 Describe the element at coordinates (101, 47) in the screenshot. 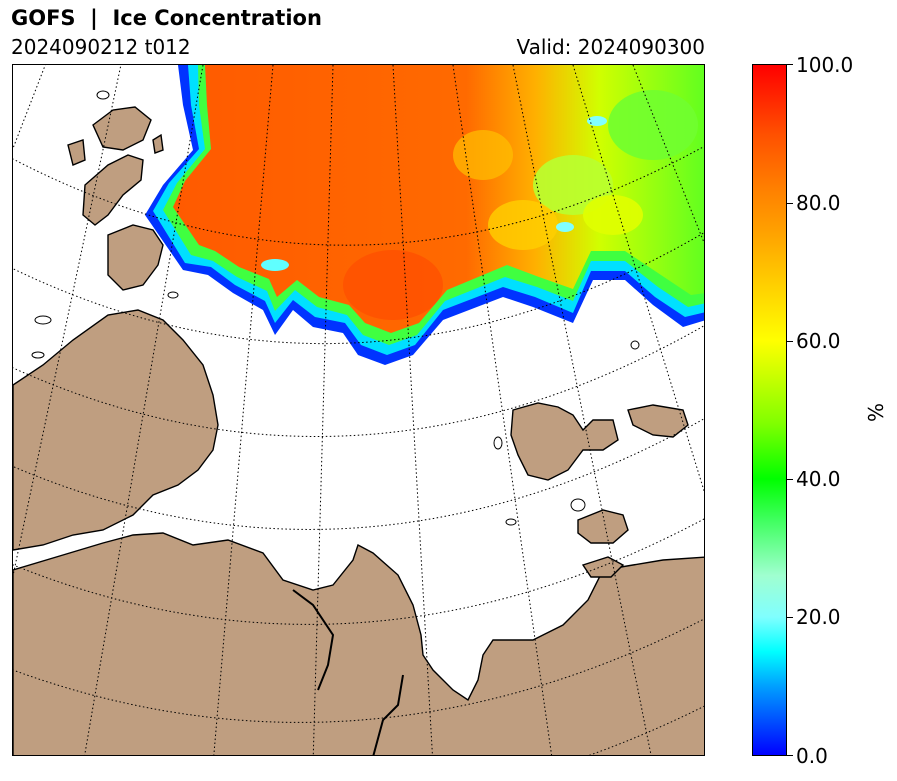

I see `run-time-label: 2024090212 t012` at that location.